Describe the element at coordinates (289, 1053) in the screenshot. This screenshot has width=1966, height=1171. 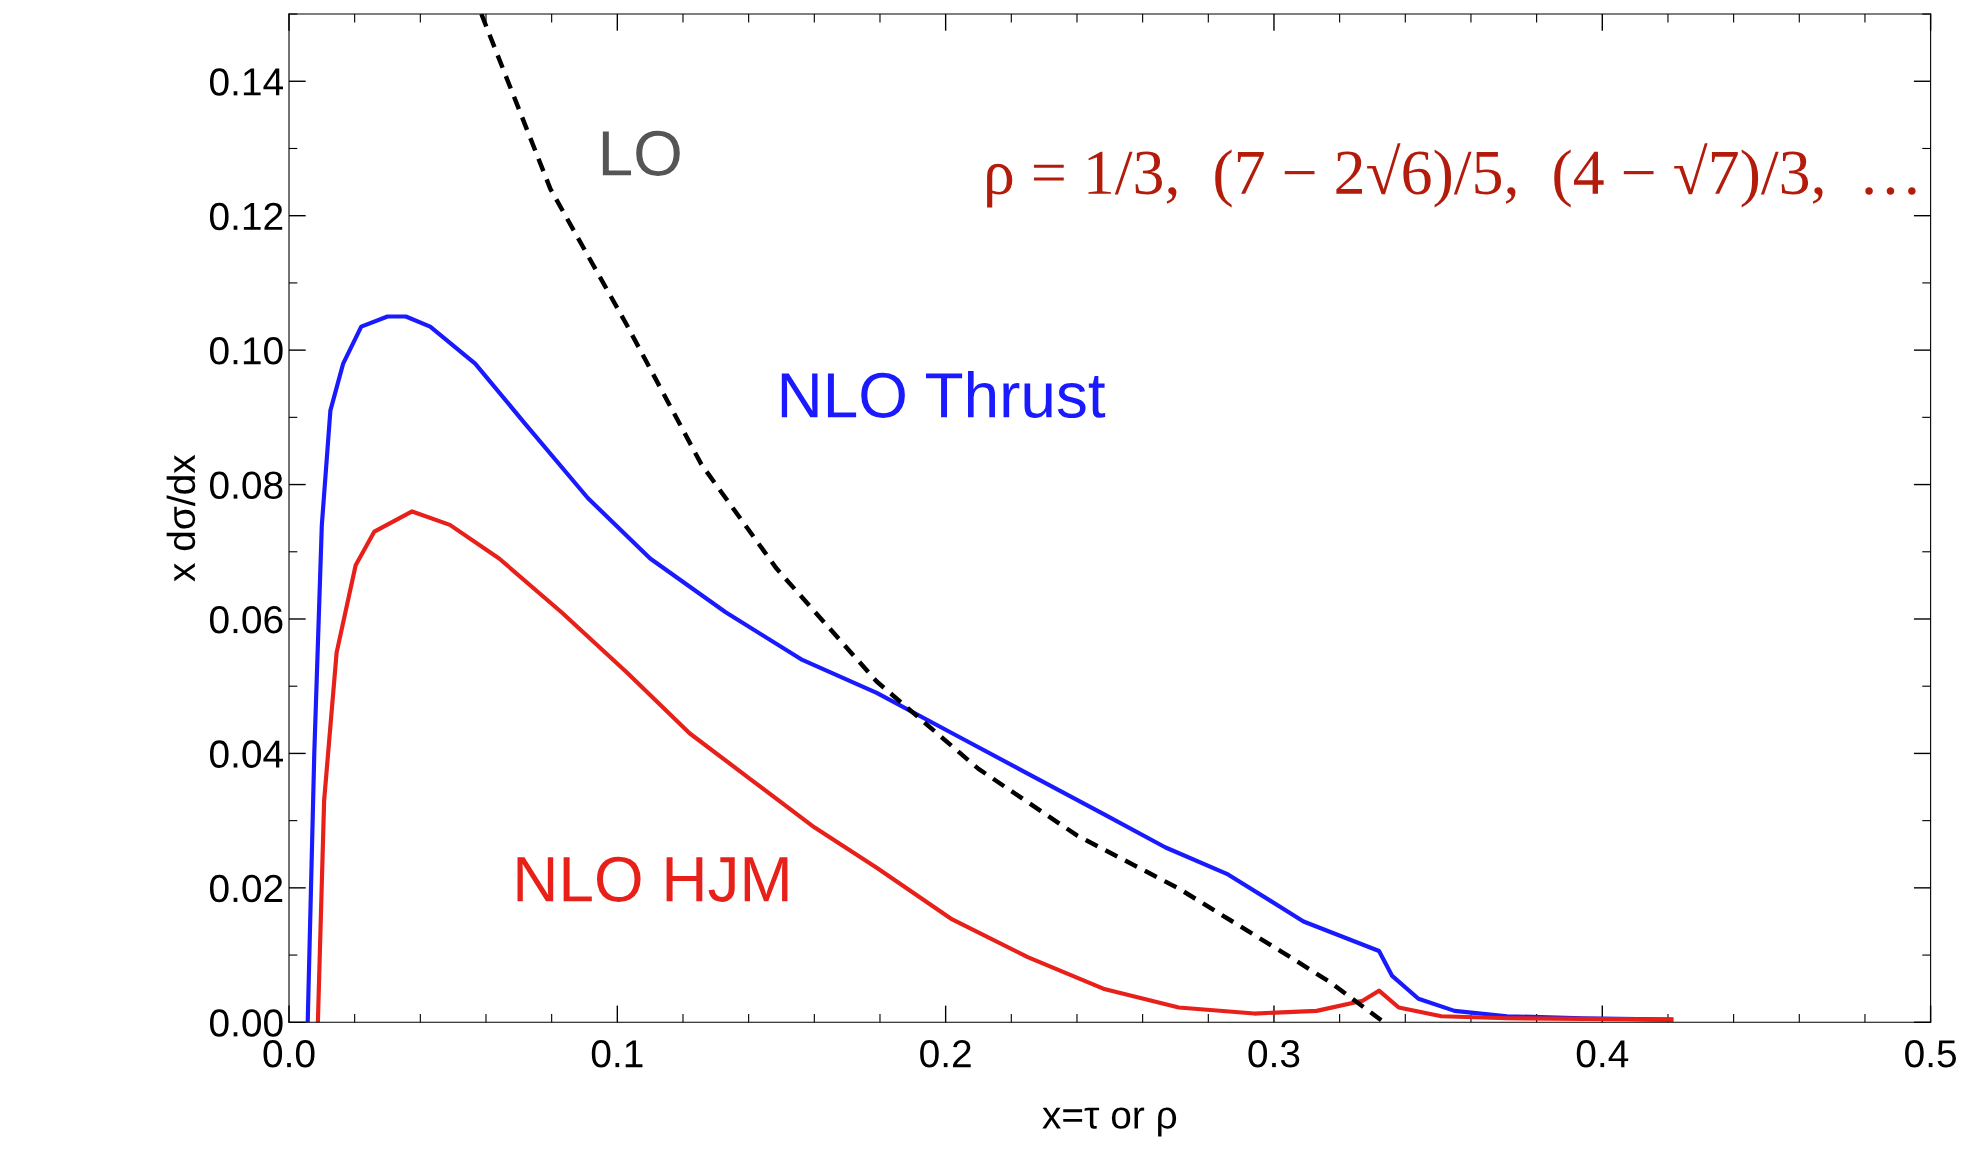
I see `x-tick-label: 0.0` at that location.